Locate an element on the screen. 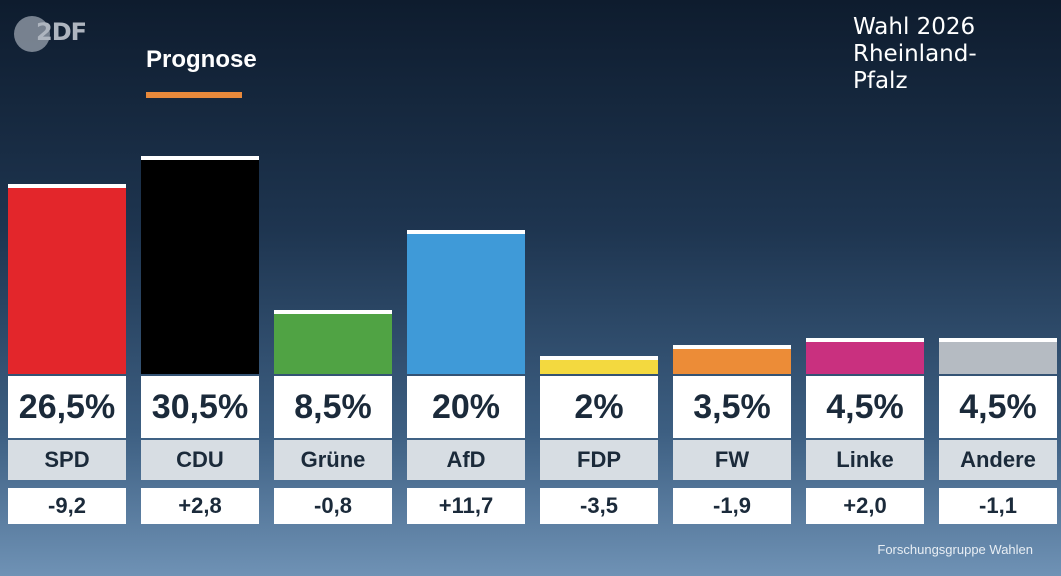  value-label-linke: 4,5% is located at coordinates (865, 407).